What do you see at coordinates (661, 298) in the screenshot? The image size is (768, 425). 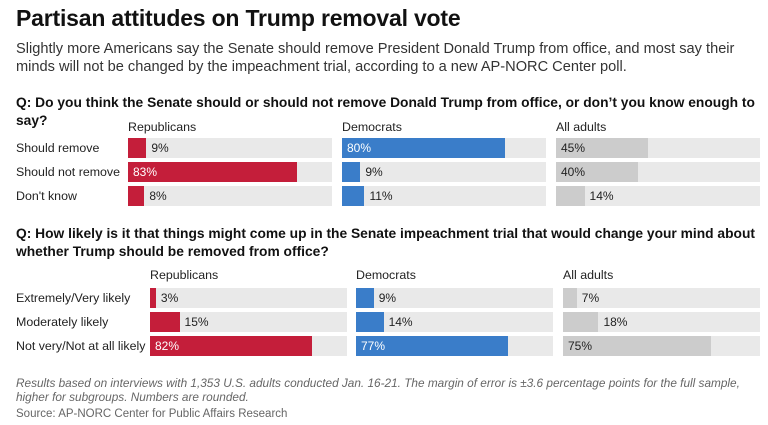 I see `bar-track: 7%` at bounding box center [661, 298].